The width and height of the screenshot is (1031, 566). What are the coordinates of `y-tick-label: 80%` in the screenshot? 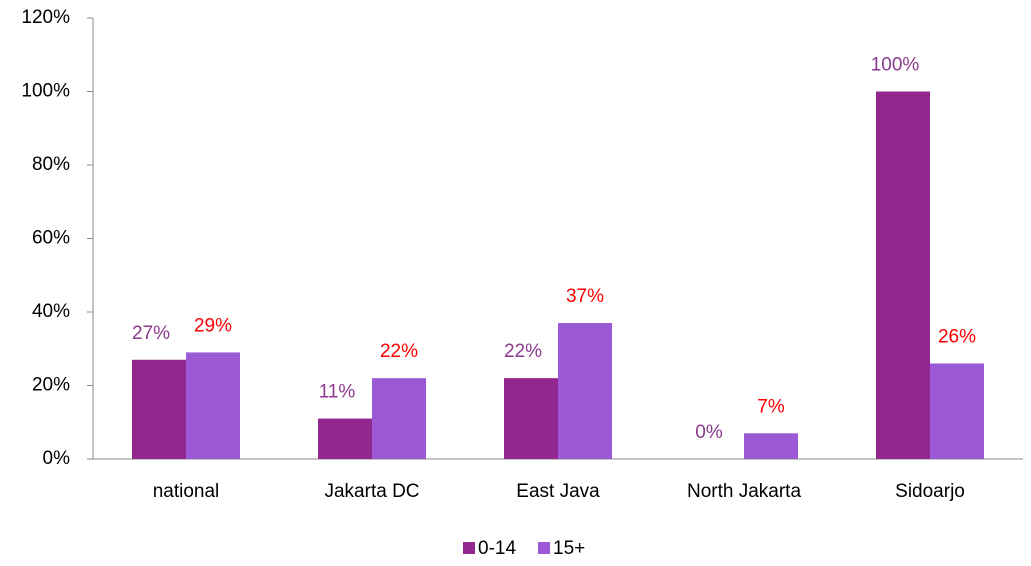 It's located at (51, 164).